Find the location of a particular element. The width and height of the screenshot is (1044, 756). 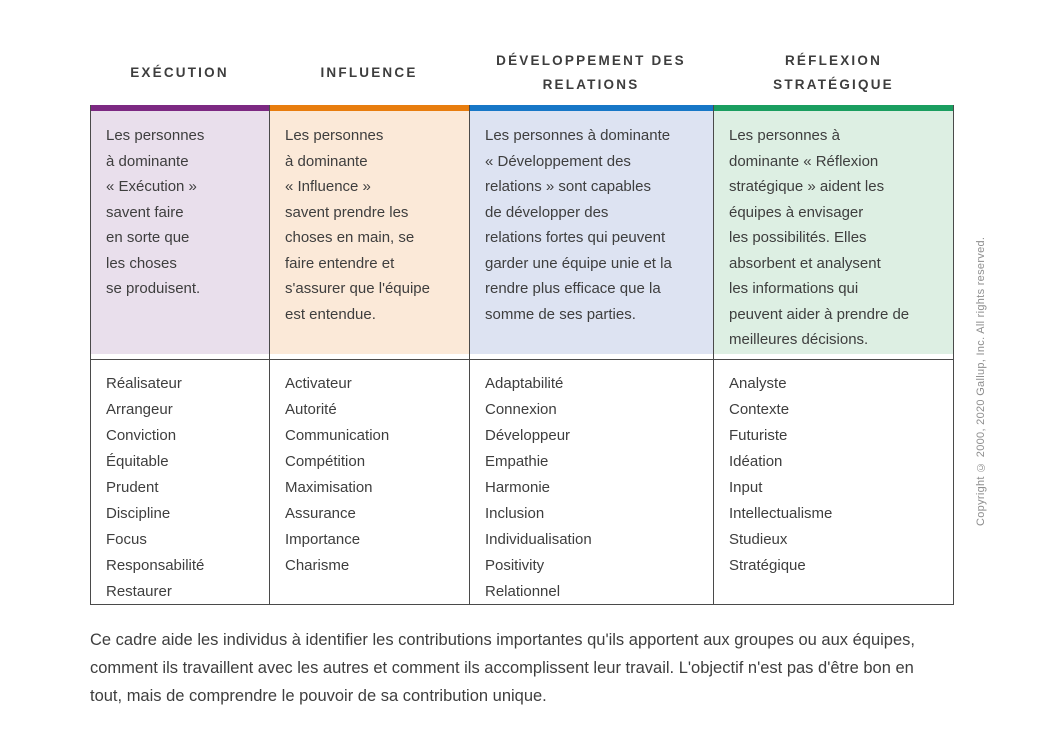

header-influence-label: INFLUENCE is located at coordinates (369, 72).